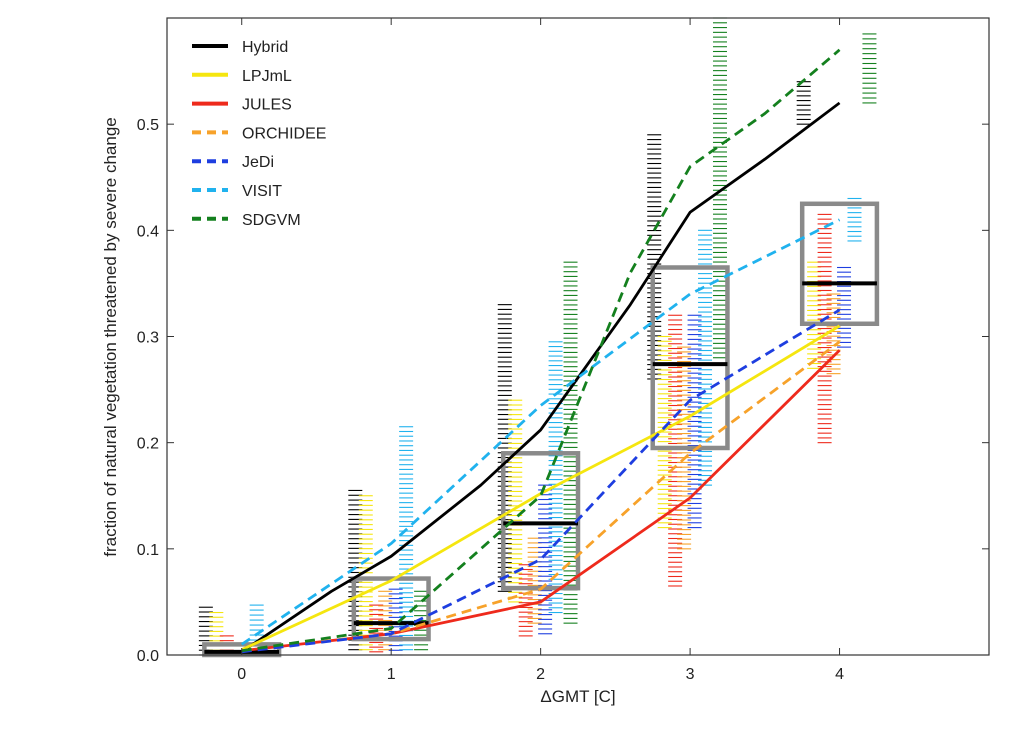 This screenshot has width=1024, height=736. What do you see at coordinates (540, 674) in the screenshot?
I see `x-tick-label: 2` at bounding box center [540, 674].